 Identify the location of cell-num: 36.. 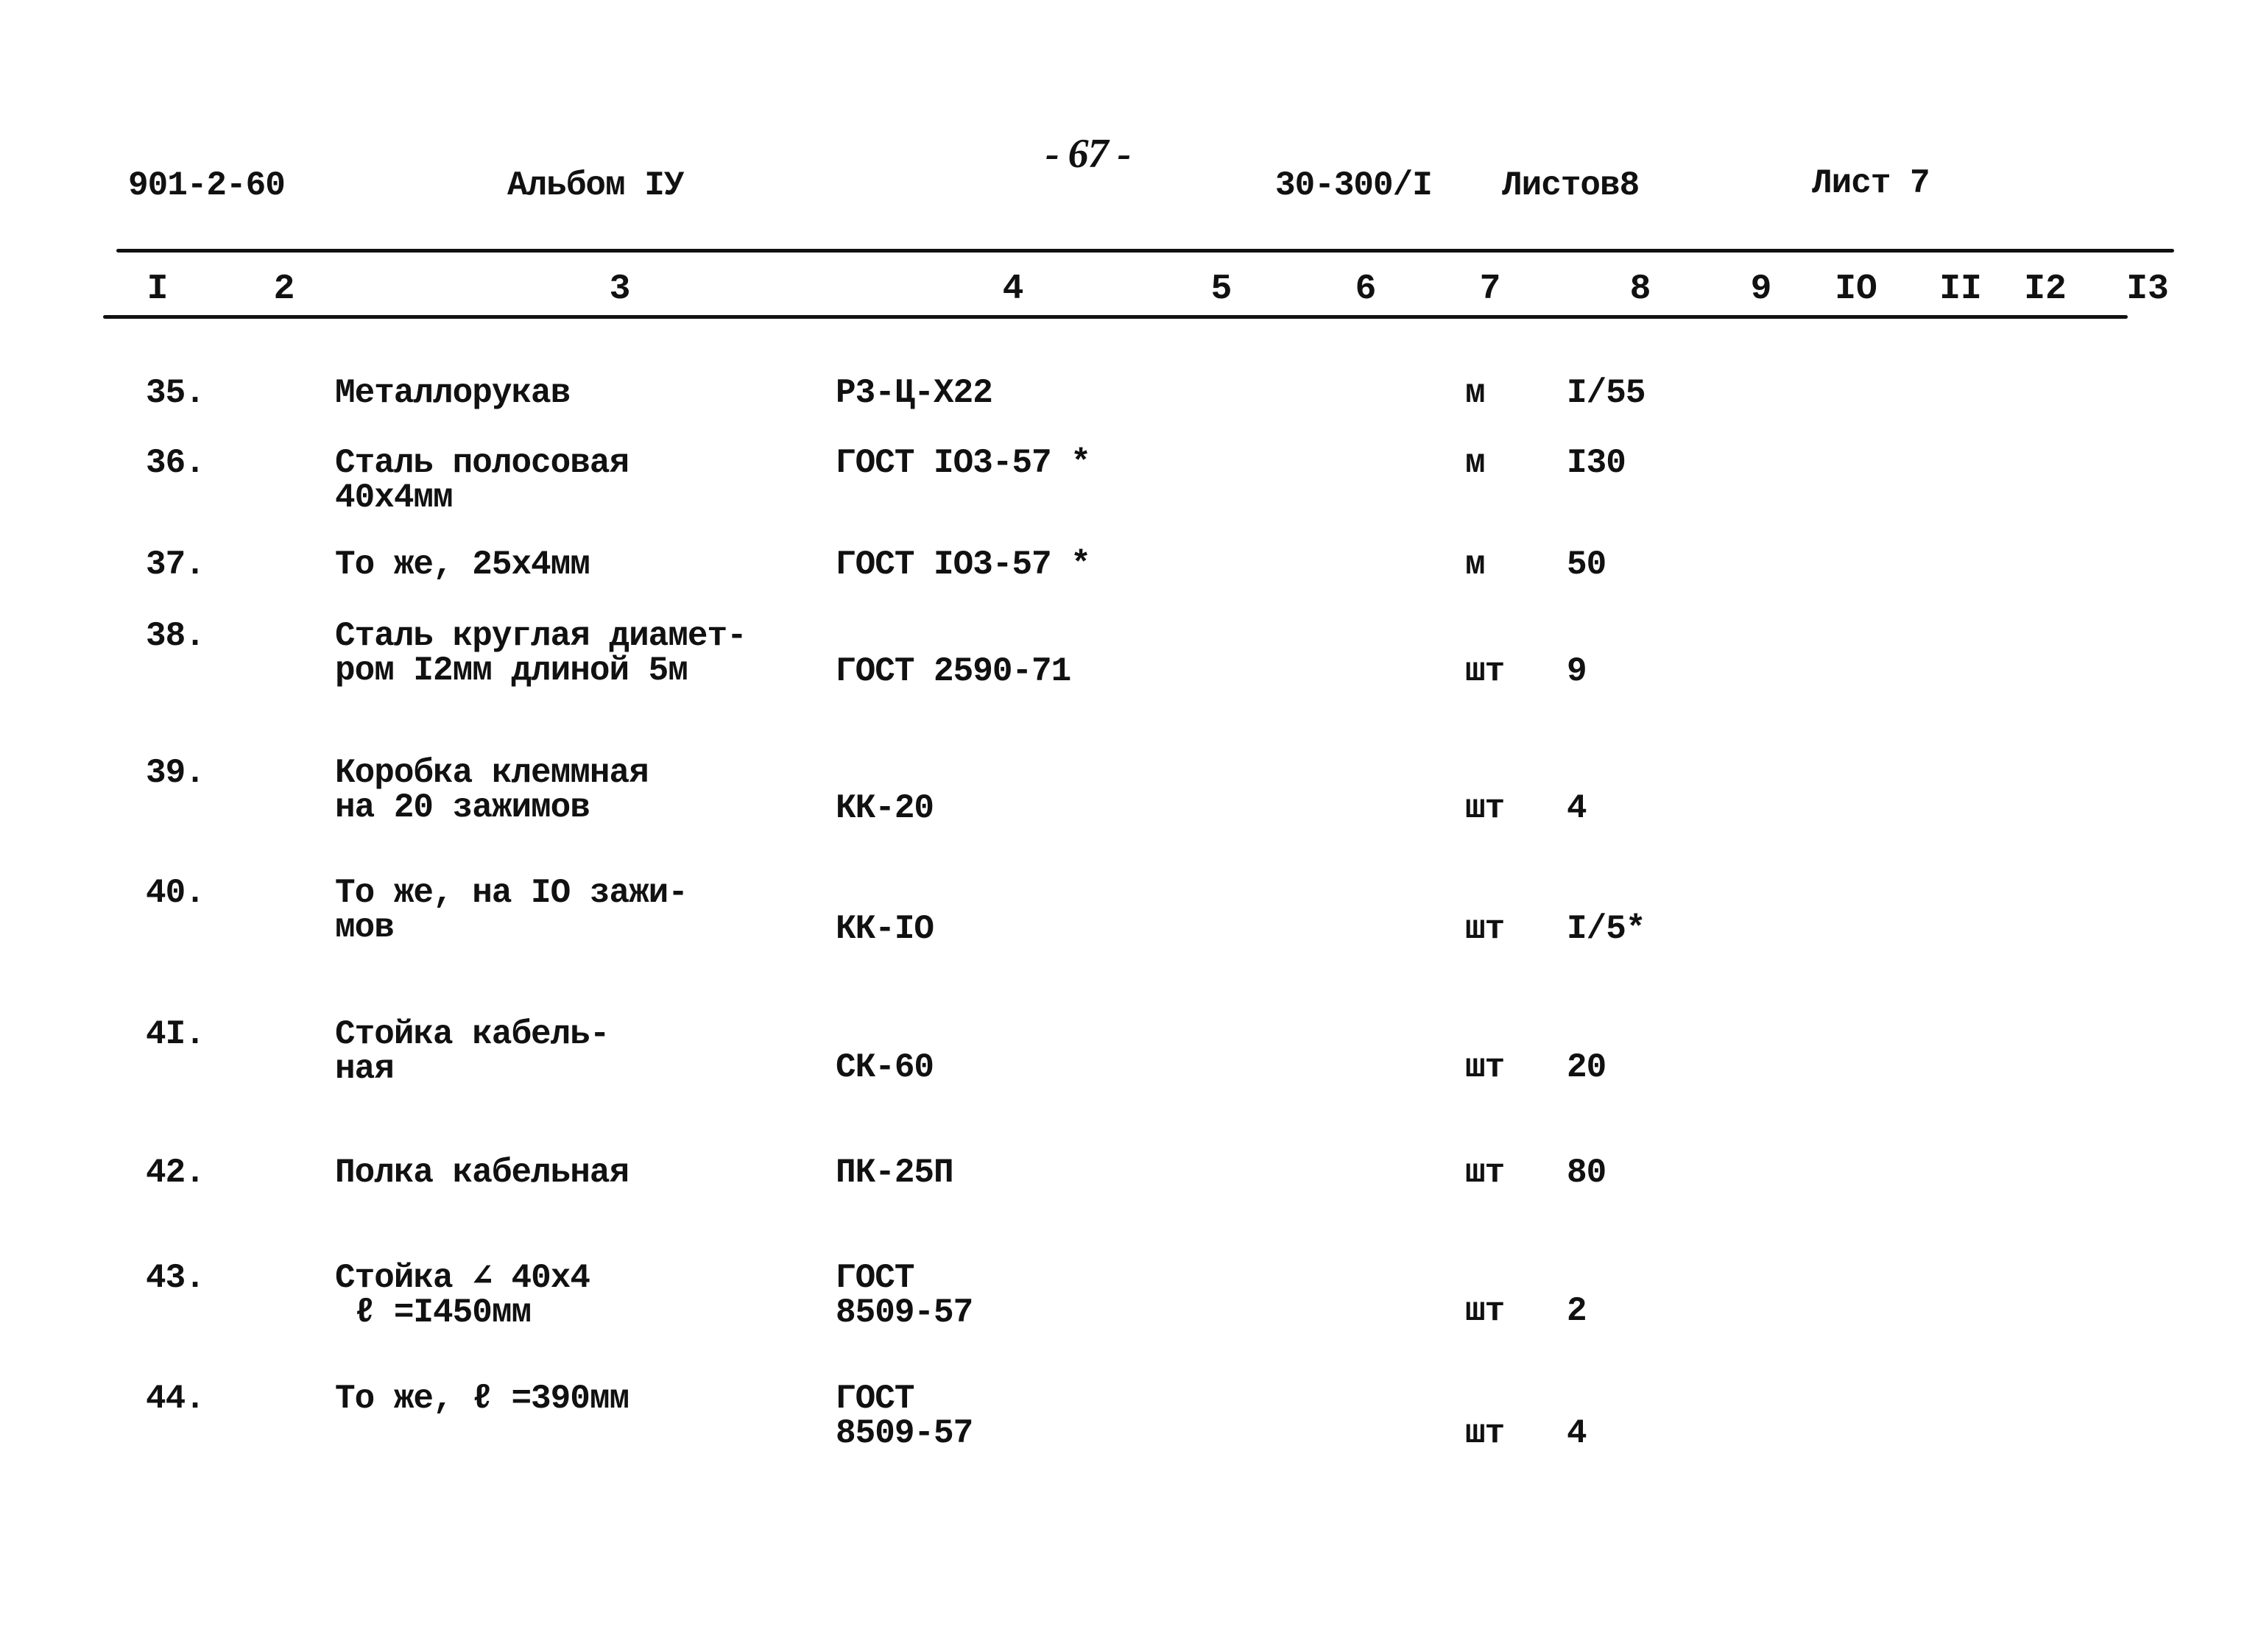
(175, 463).